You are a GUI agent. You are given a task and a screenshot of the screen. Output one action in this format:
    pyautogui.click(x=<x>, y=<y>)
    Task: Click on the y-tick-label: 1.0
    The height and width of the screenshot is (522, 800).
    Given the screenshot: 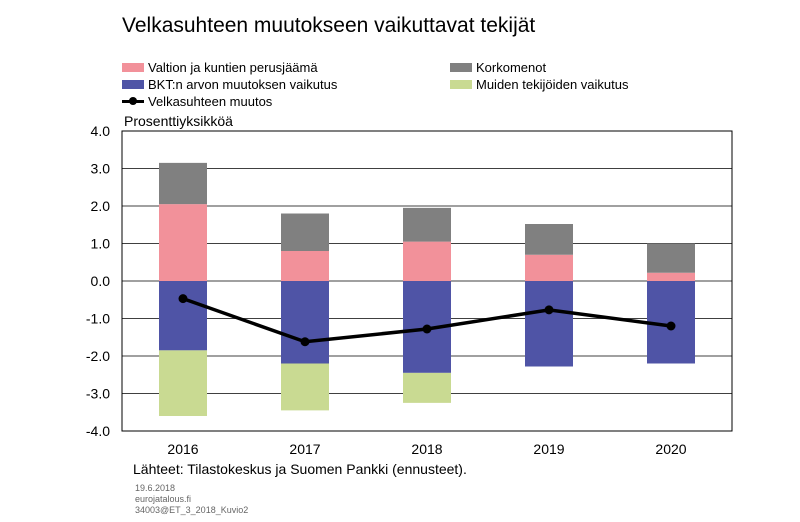 What is the action you would take?
    pyautogui.click(x=101, y=244)
    